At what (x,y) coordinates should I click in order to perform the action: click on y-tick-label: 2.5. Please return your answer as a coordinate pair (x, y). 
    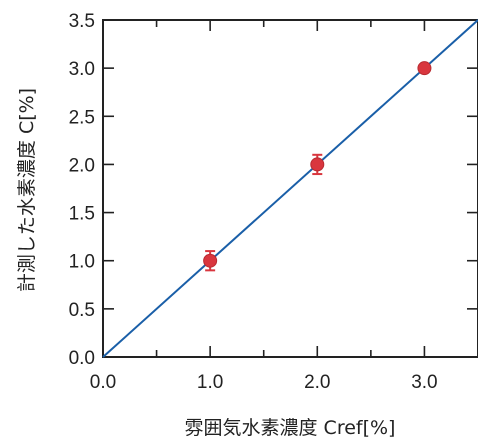
    Looking at the image, I should click on (82, 117).